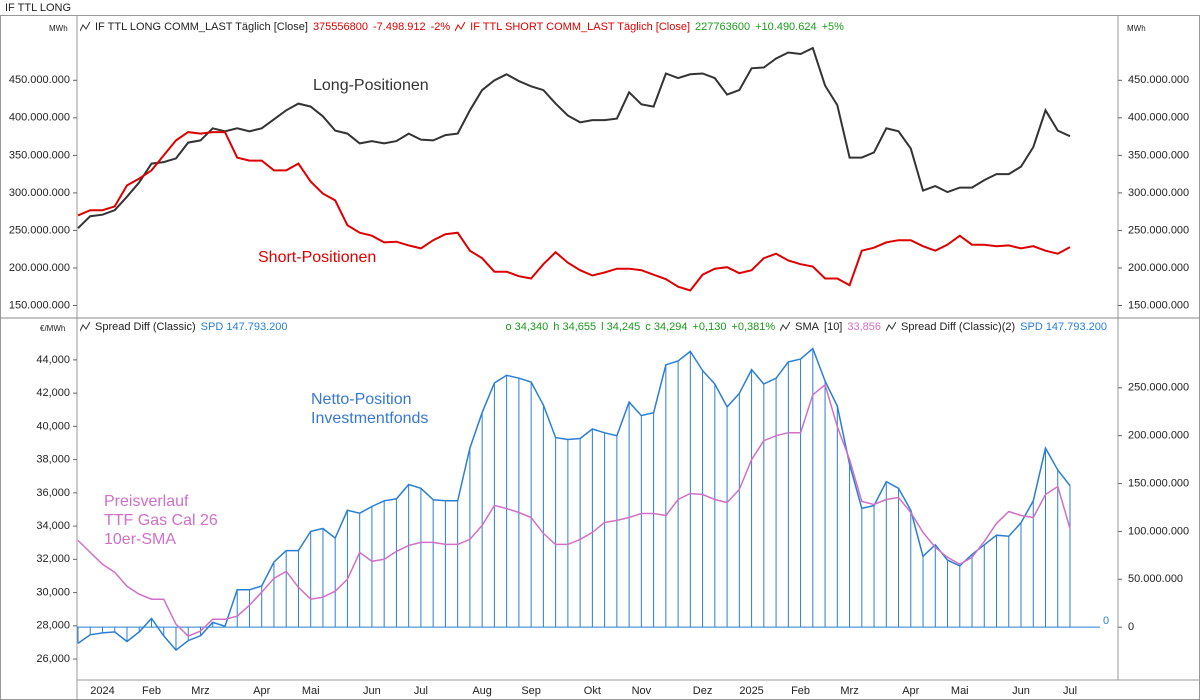 Image resolution: width=1200 pixels, height=700 pixels. What do you see at coordinates (440, 27) in the screenshot?
I see `legend-change-pct: -2%` at bounding box center [440, 27].